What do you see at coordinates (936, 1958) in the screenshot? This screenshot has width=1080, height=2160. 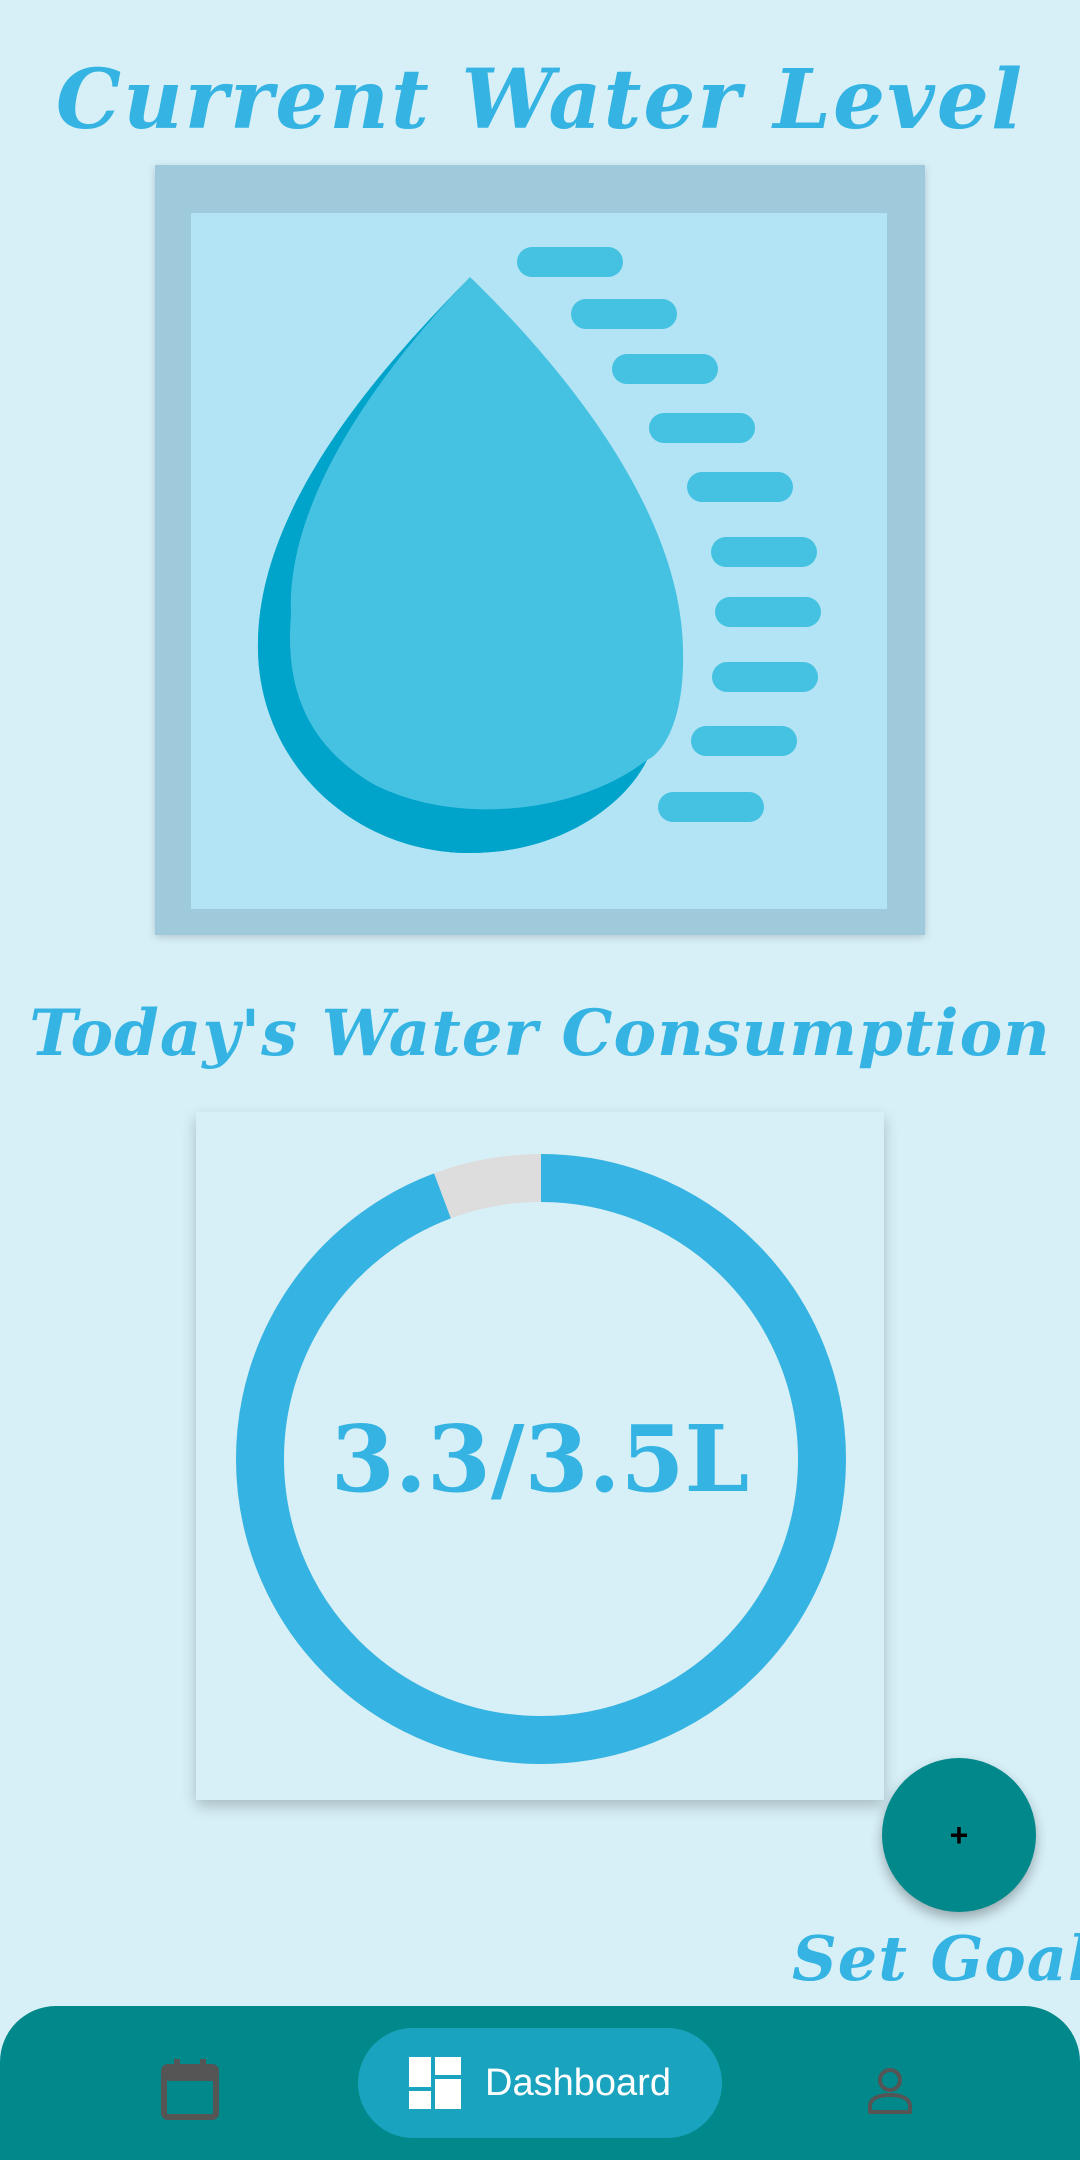 I see `set-goal-label: Set Goal` at bounding box center [936, 1958].